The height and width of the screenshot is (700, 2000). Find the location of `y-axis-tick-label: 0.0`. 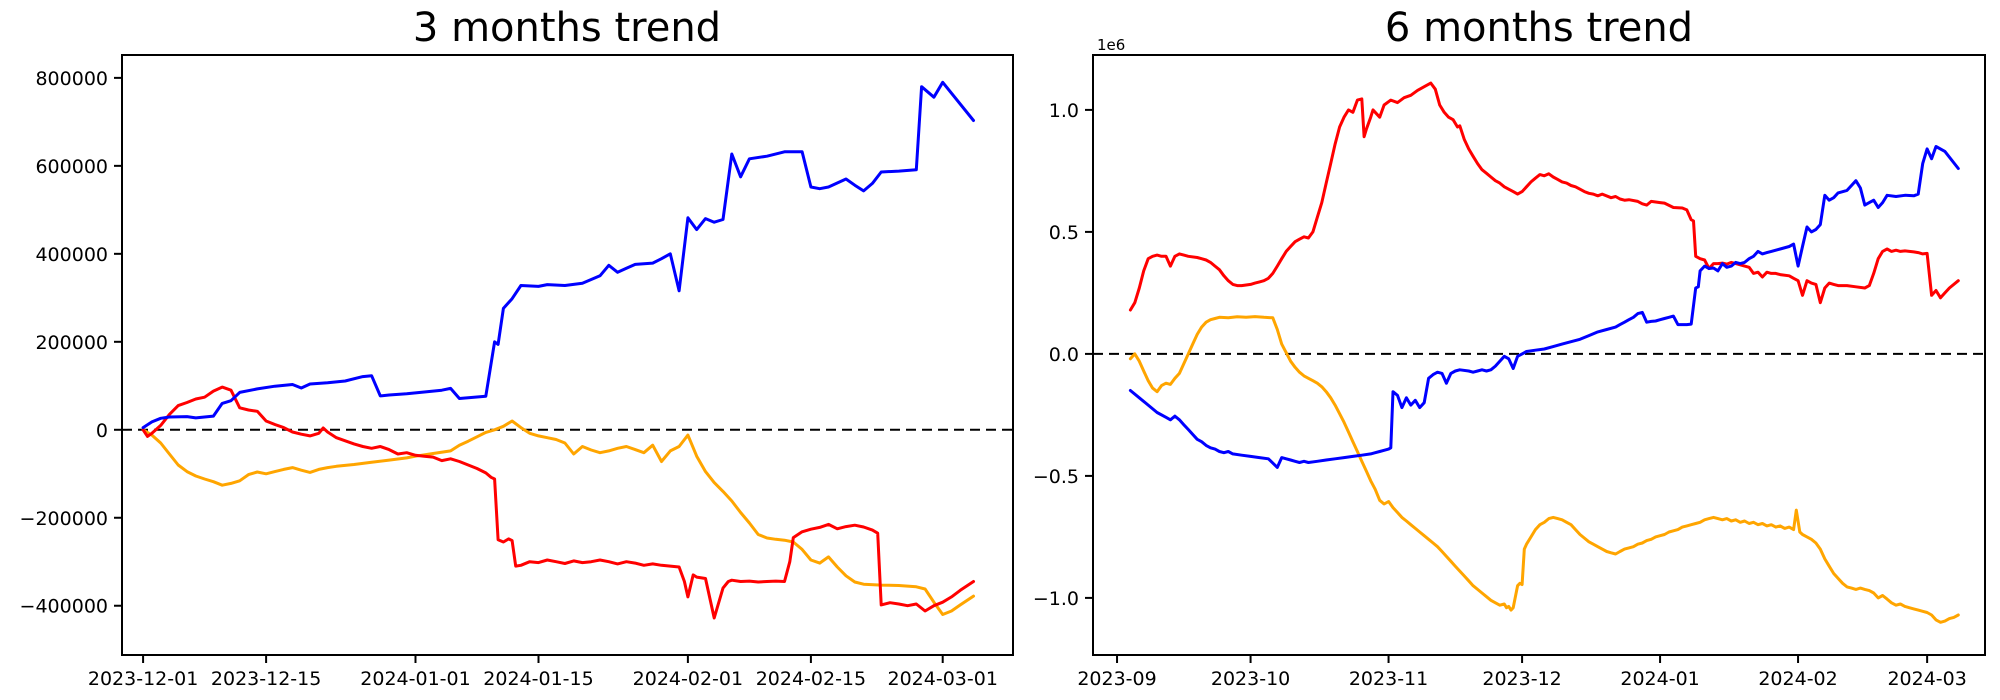

y-axis-tick-label: 0.0 is located at coordinates (1064, 355).